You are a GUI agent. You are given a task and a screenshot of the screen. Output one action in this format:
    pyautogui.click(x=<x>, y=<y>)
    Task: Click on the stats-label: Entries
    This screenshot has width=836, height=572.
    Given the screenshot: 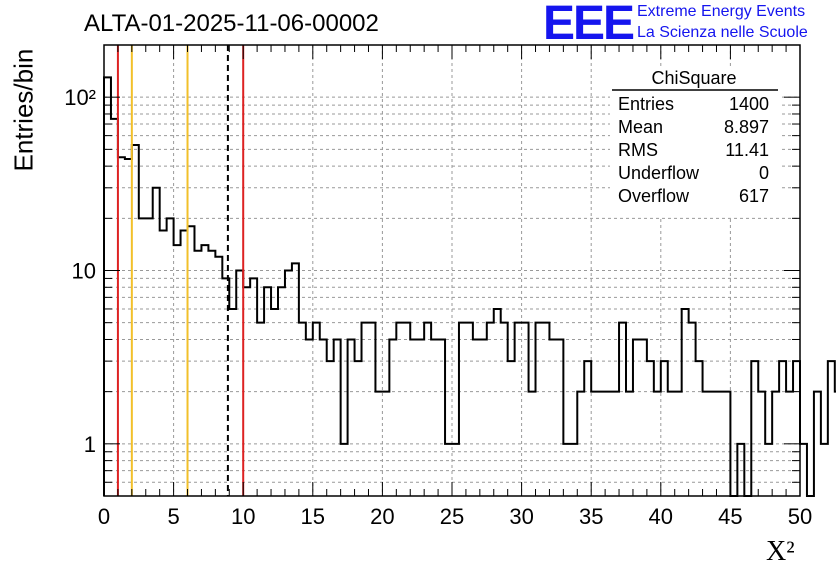 What is the action you would take?
    pyautogui.click(x=646, y=104)
    